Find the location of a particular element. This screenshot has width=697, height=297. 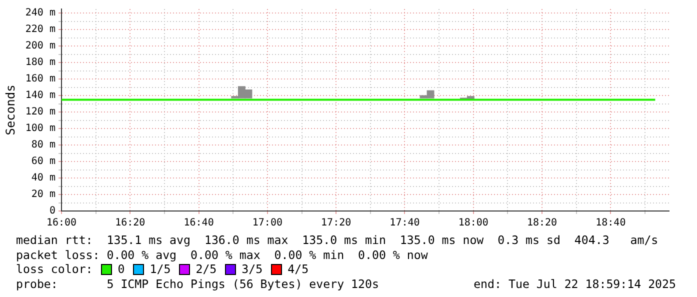

legend-title: loss color: is located at coordinates (54, 269).